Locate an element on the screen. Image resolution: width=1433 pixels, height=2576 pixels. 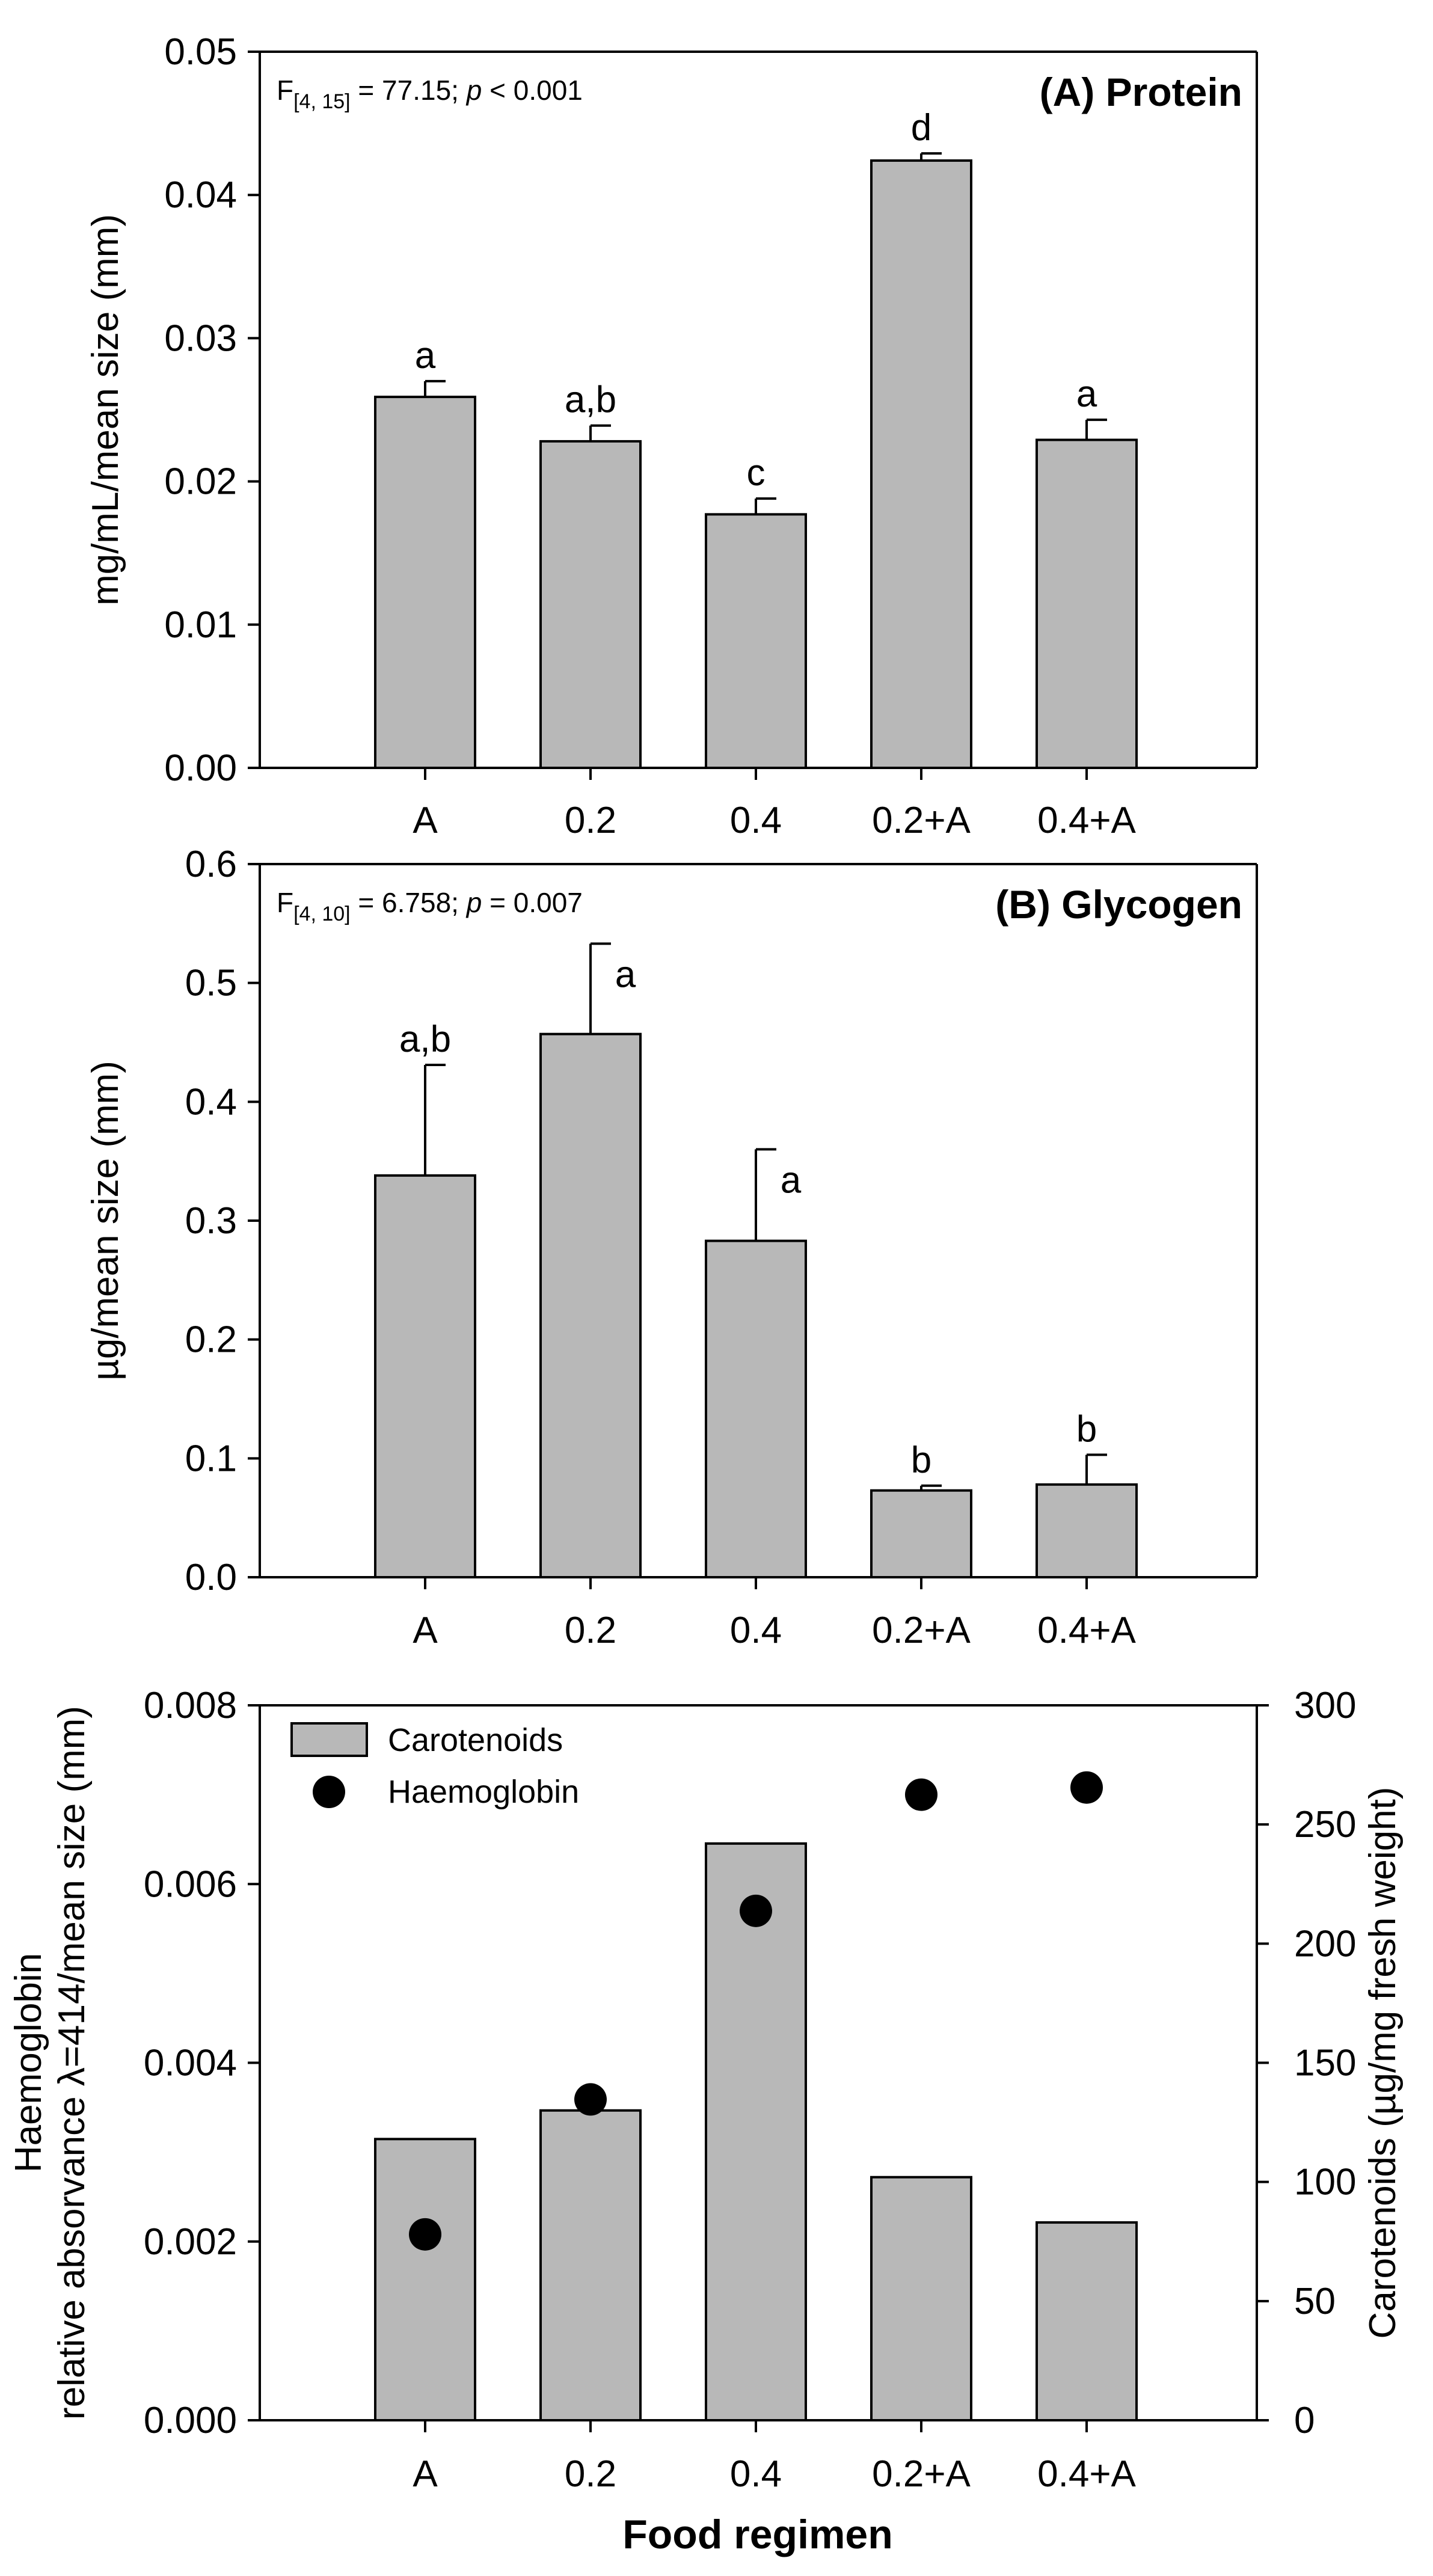
legend-haemoglobin-marker is located at coordinates (329, 1792).